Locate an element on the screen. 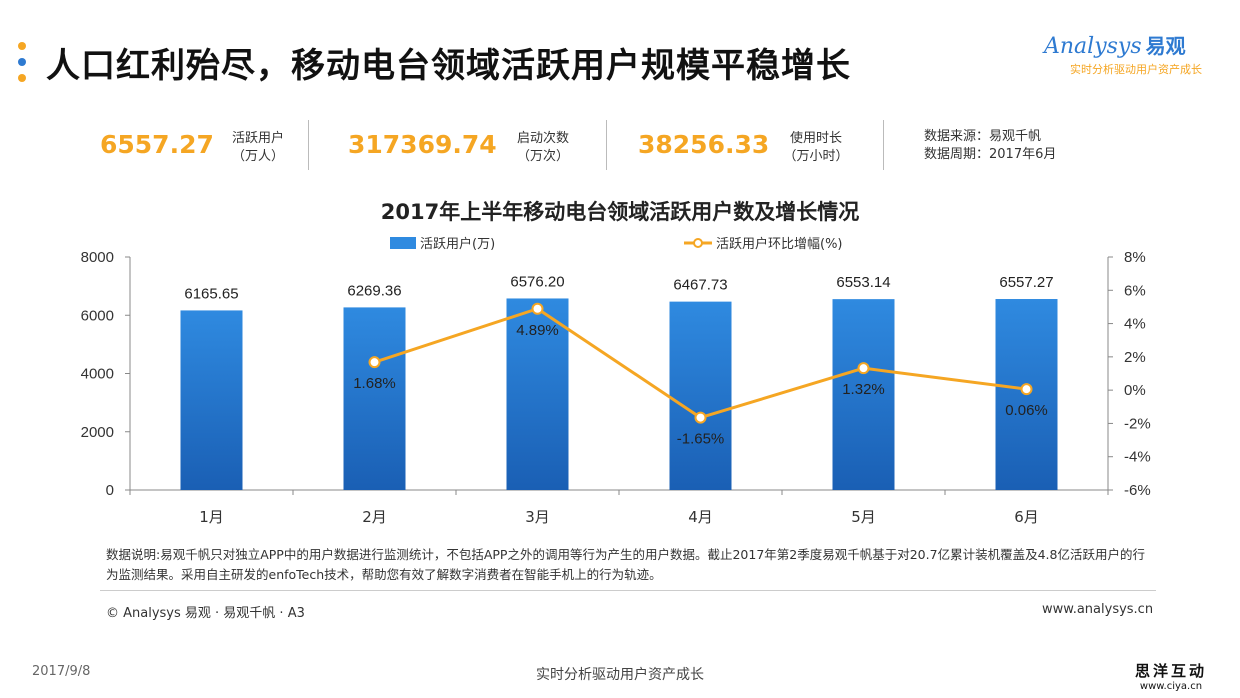 The width and height of the screenshot is (1240, 698). kpi-label-unit: （万次） is located at coordinates (542, 156).